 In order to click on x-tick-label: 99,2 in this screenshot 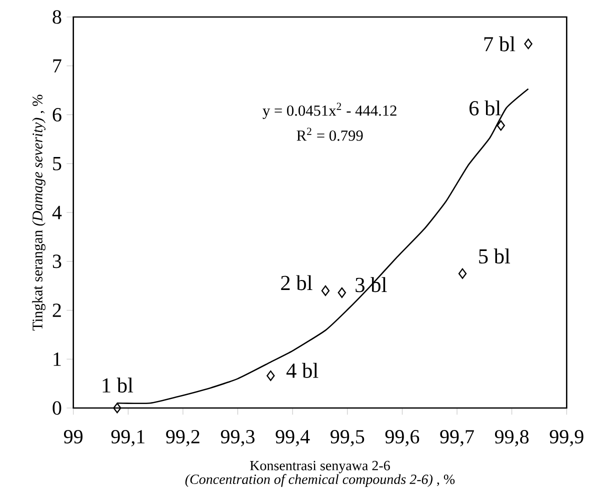, I will do `click(183, 438)`.